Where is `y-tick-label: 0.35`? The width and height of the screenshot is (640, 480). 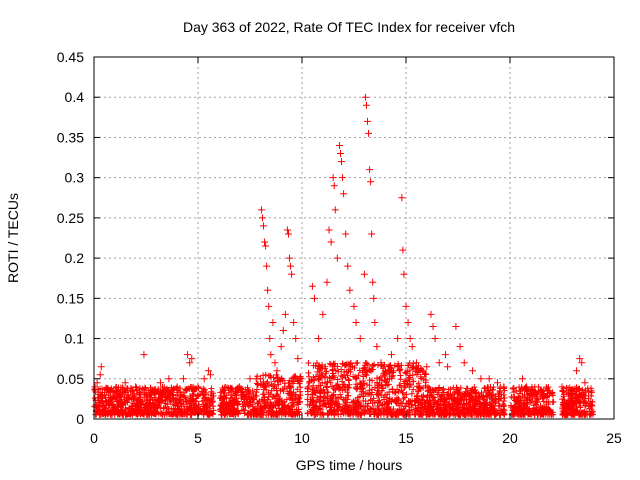 y-tick-label: 0.35 is located at coordinates (70, 137).